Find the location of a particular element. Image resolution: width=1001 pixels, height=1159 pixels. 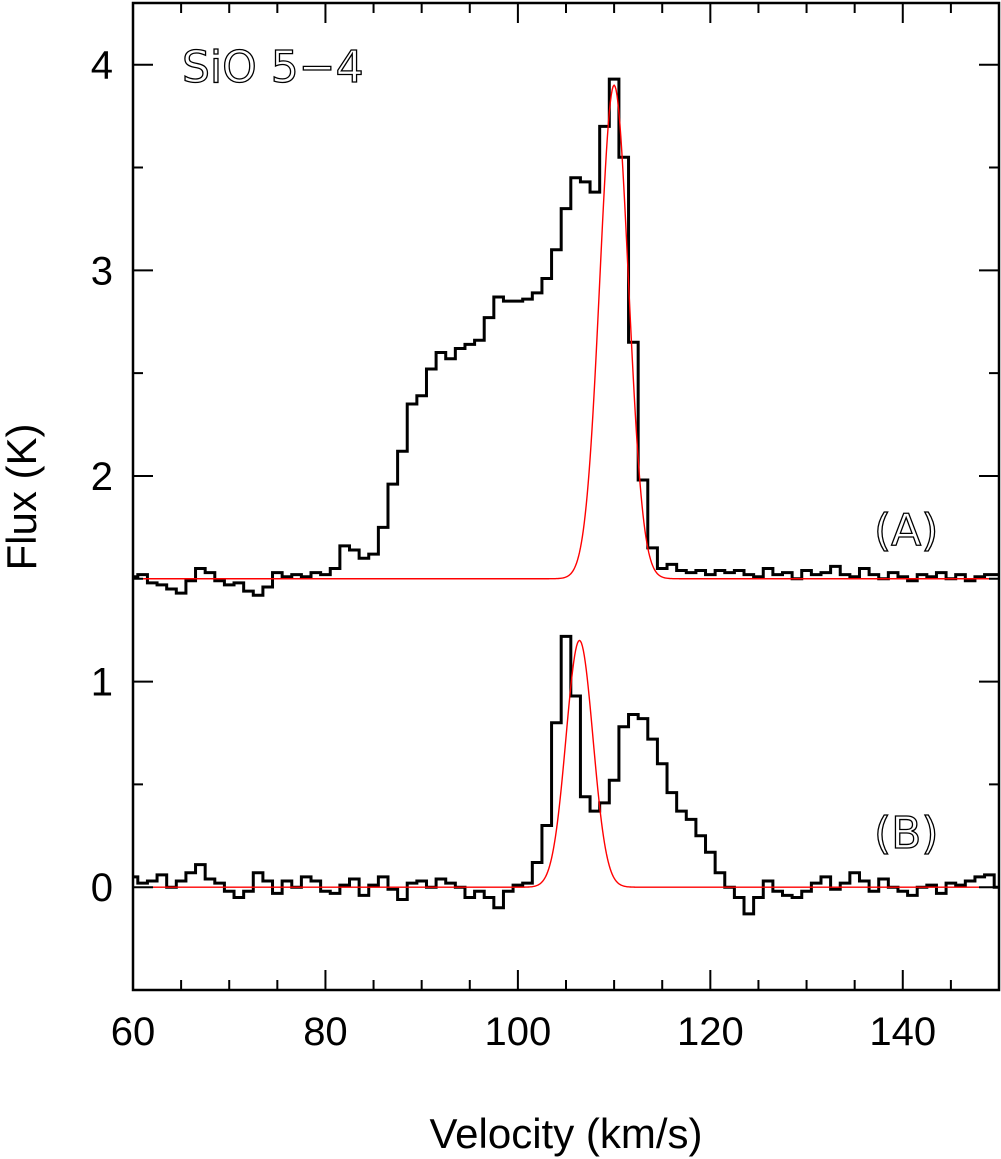

x-tick-label: 60 is located at coordinates (133, 1032).